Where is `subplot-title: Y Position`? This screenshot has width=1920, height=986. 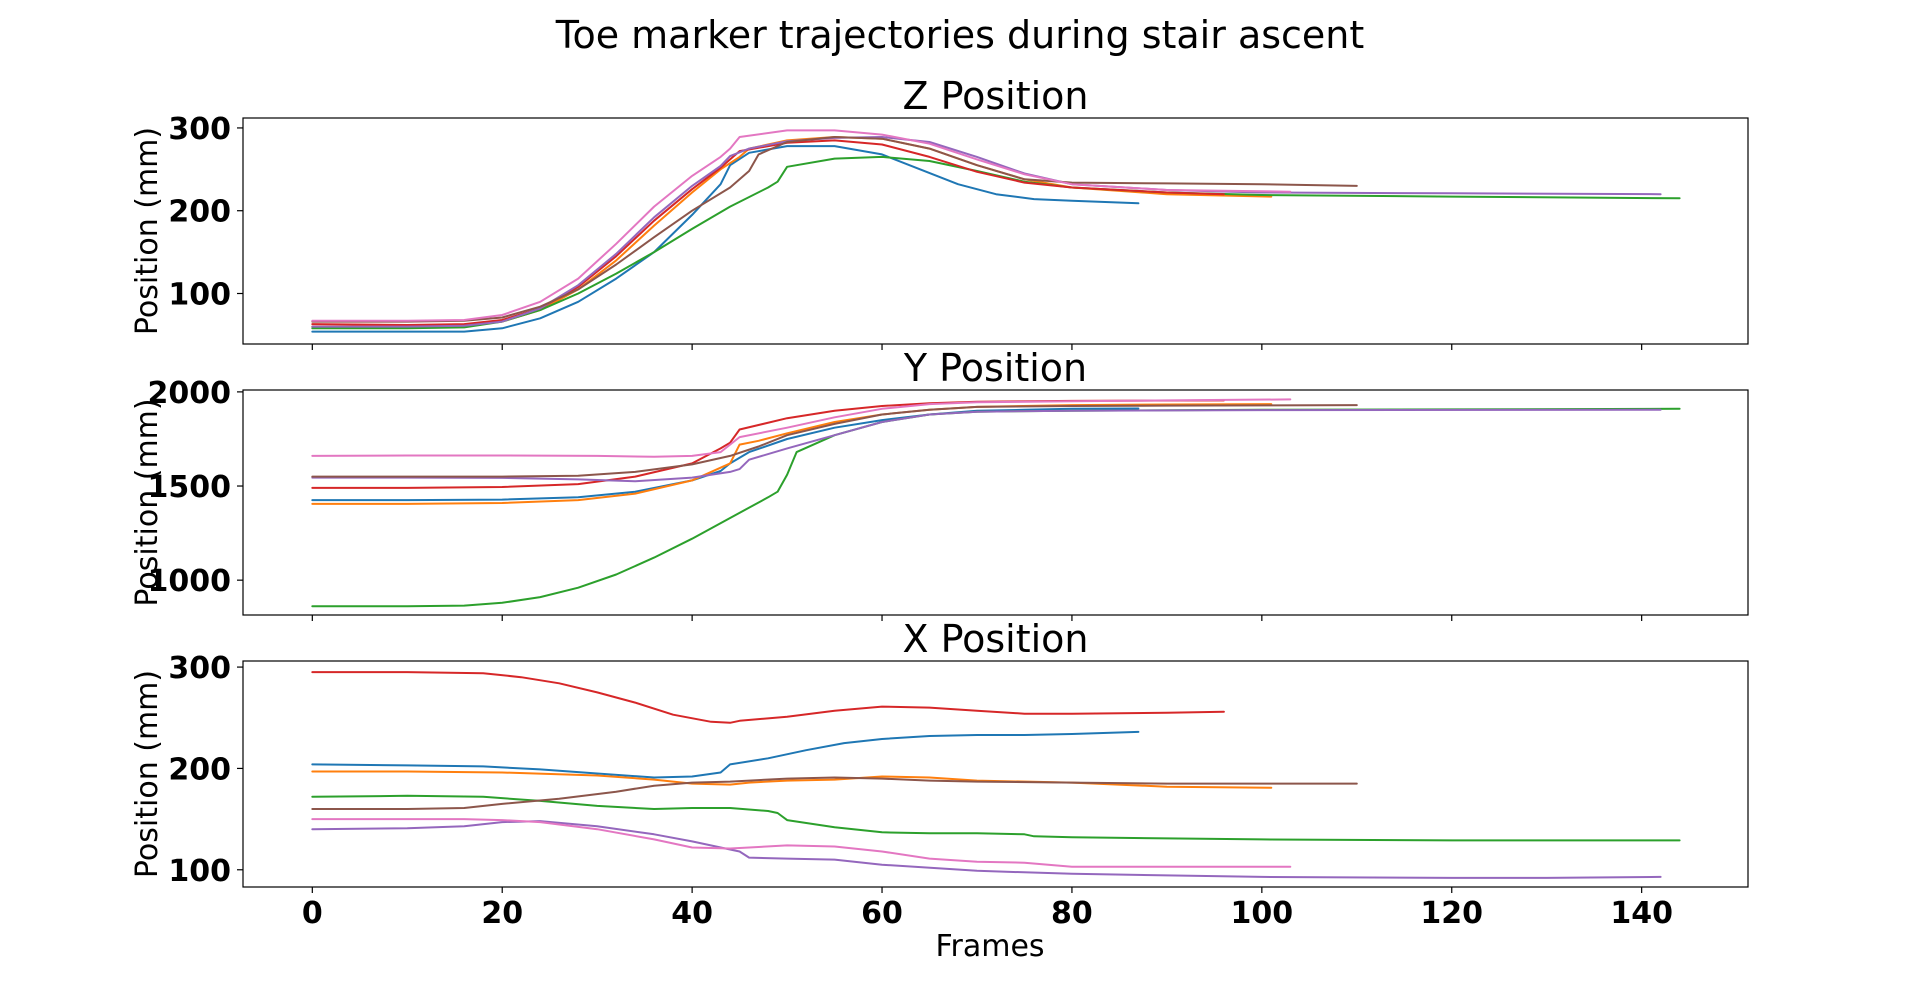 subplot-title: Y Position is located at coordinates (995, 368).